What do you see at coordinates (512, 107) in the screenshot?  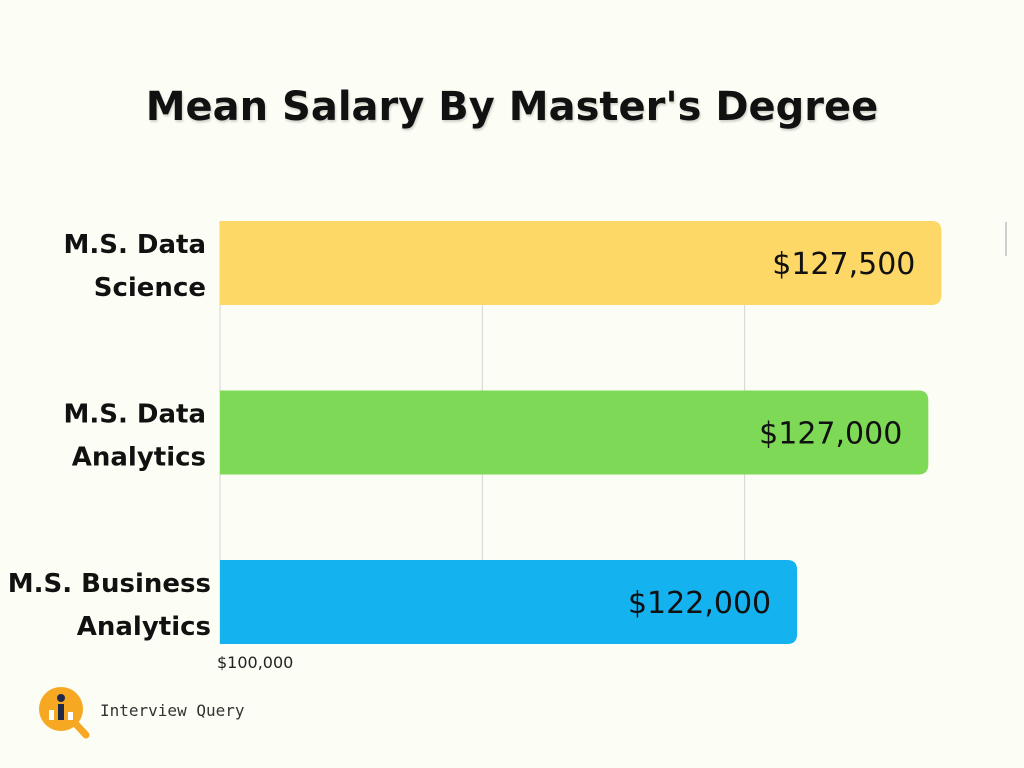 I see `chart-title: Mean Salary By Master's Degree` at bounding box center [512, 107].